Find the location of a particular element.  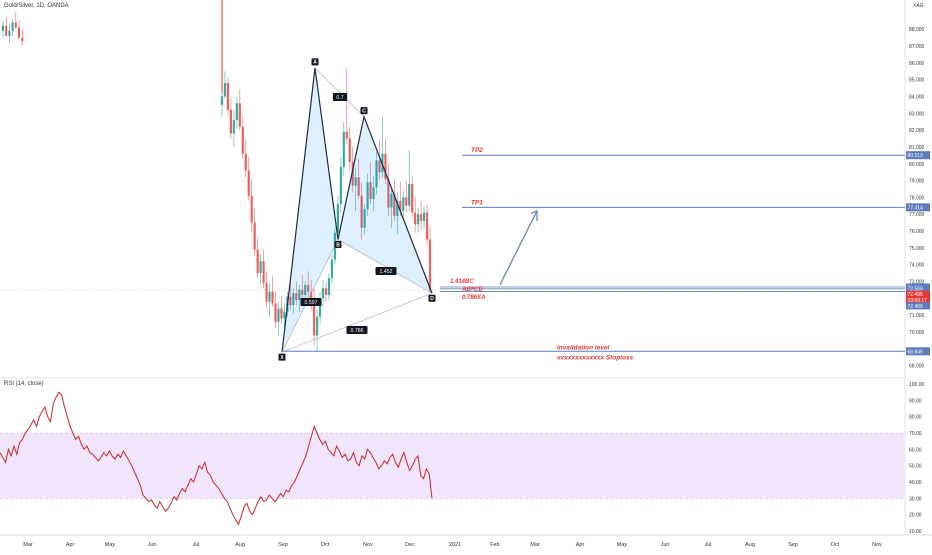

rsi-indicator-label: RSI (14, close) is located at coordinates (24, 384).